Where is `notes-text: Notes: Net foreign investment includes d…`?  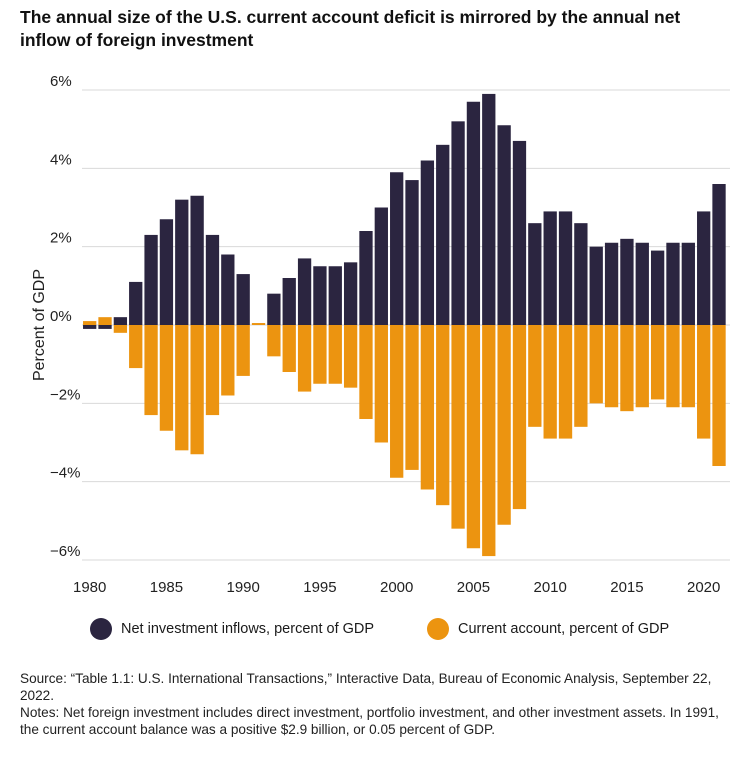 notes-text: Notes: Net foreign investment includes d… is located at coordinates (369, 721).